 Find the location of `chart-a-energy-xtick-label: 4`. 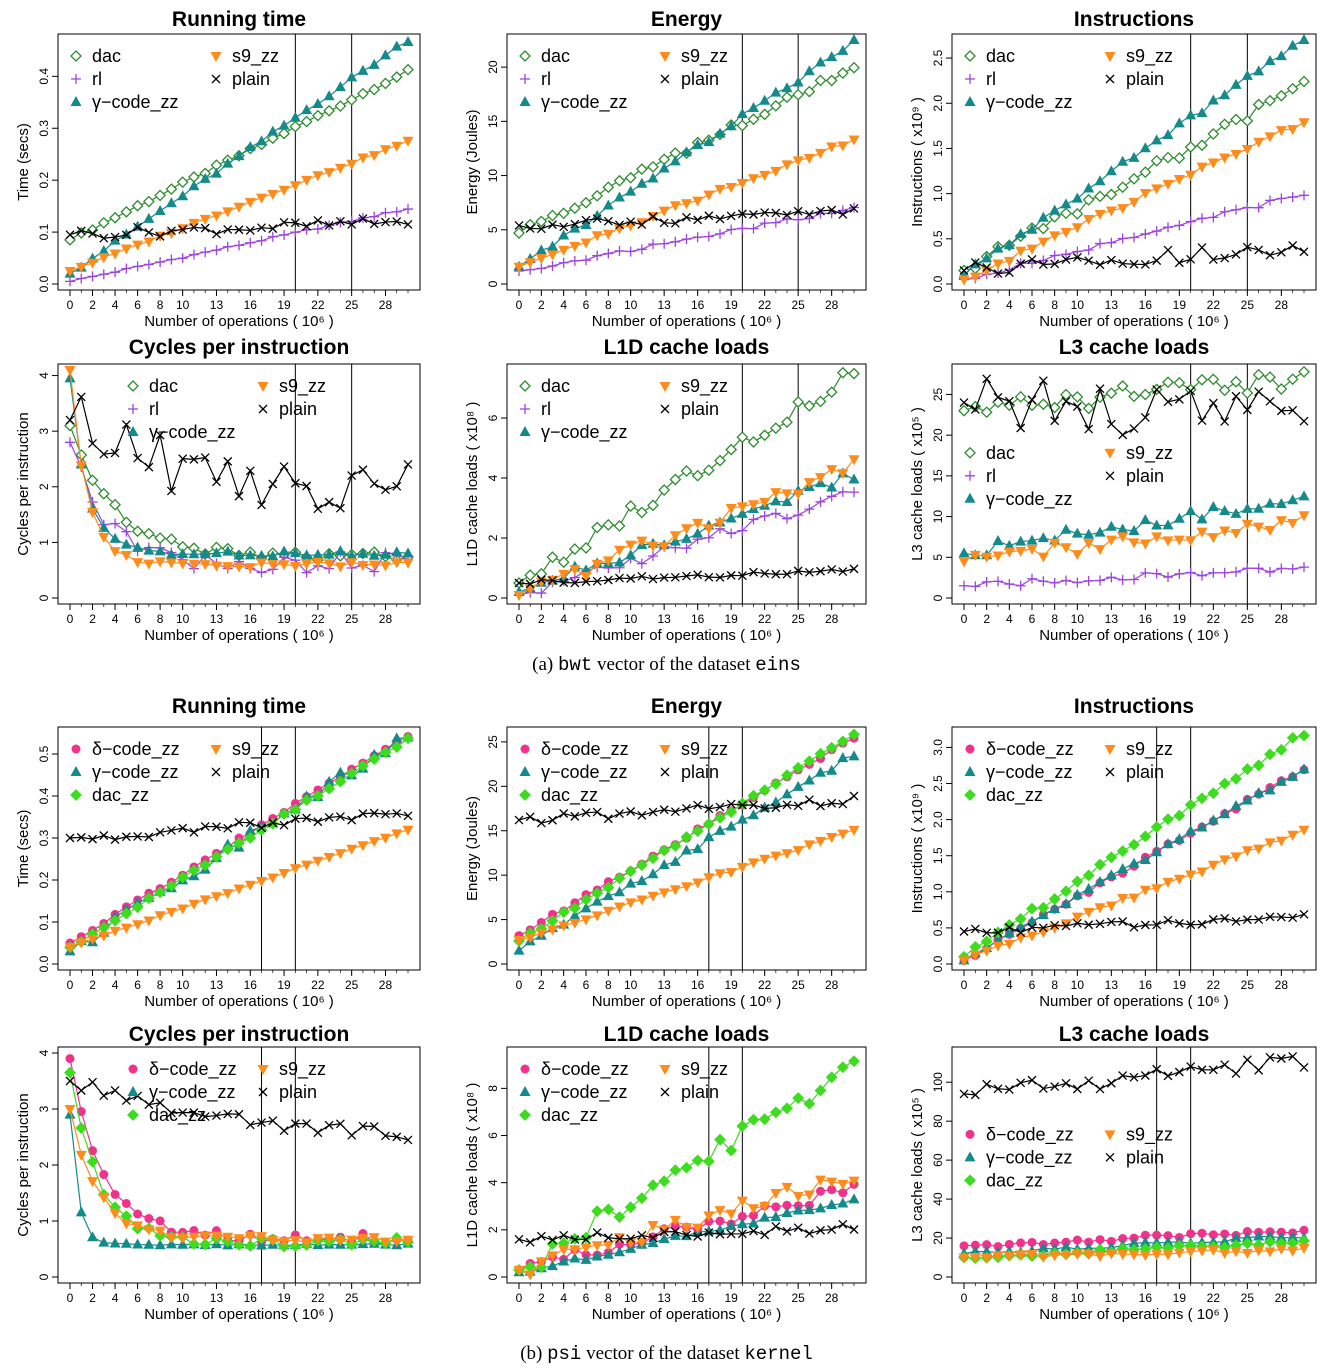

chart-a-energy-xtick-label: 4 is located at coordinates (563, 305).